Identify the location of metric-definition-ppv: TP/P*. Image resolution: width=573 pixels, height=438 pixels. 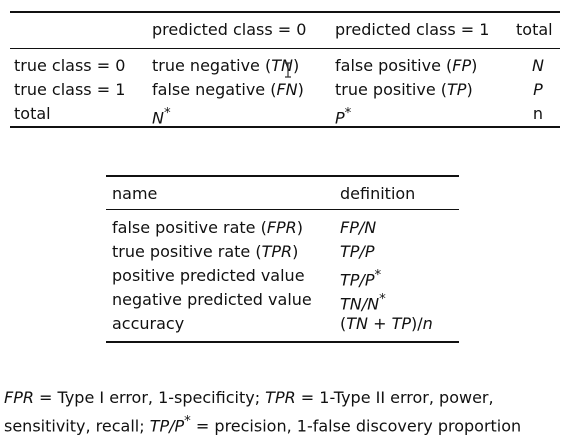
(360, 278).